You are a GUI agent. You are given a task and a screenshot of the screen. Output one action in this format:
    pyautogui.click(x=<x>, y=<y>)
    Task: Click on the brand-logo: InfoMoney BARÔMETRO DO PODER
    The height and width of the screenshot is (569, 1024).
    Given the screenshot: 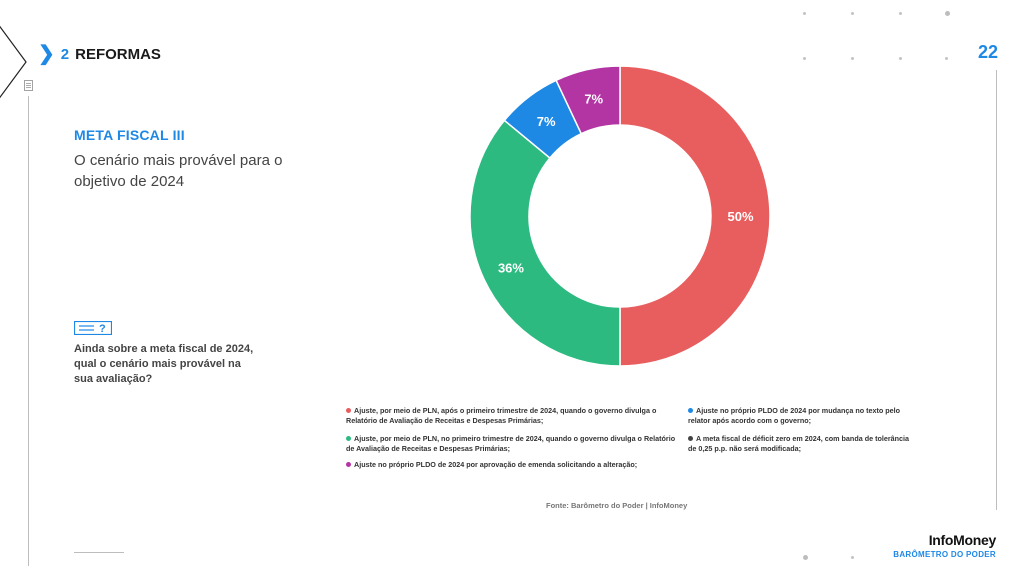 What is the action you would take?
    pyautogui.click(x=944, y=545)
    